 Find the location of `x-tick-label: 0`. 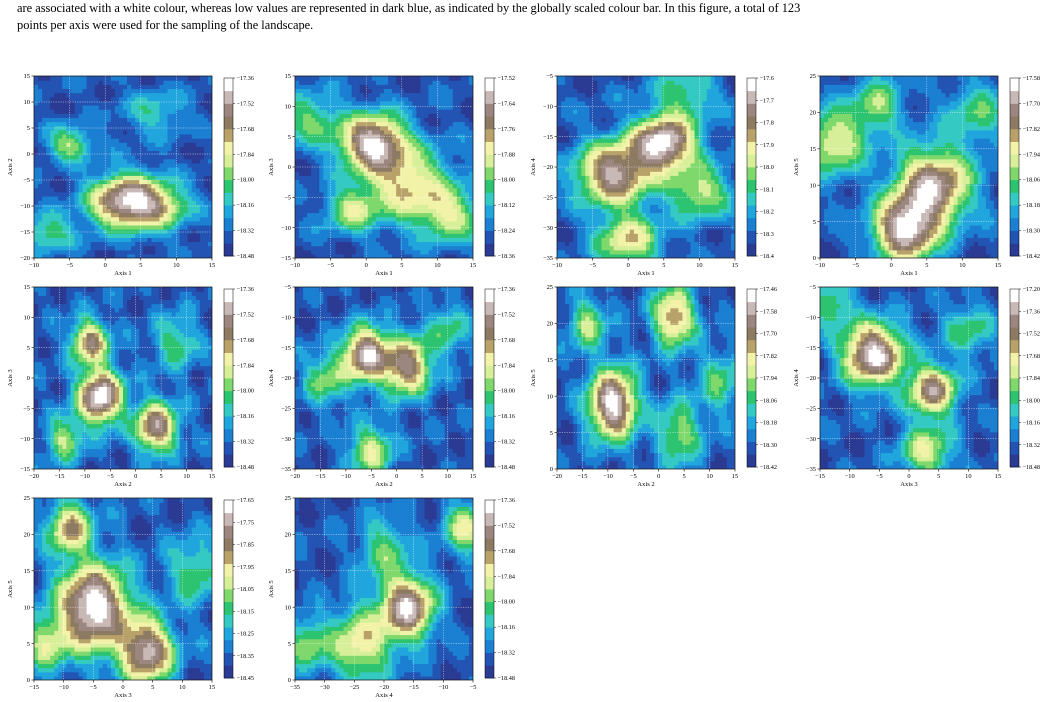

x-tick-label: 0 is located at coordinates (366, 265).